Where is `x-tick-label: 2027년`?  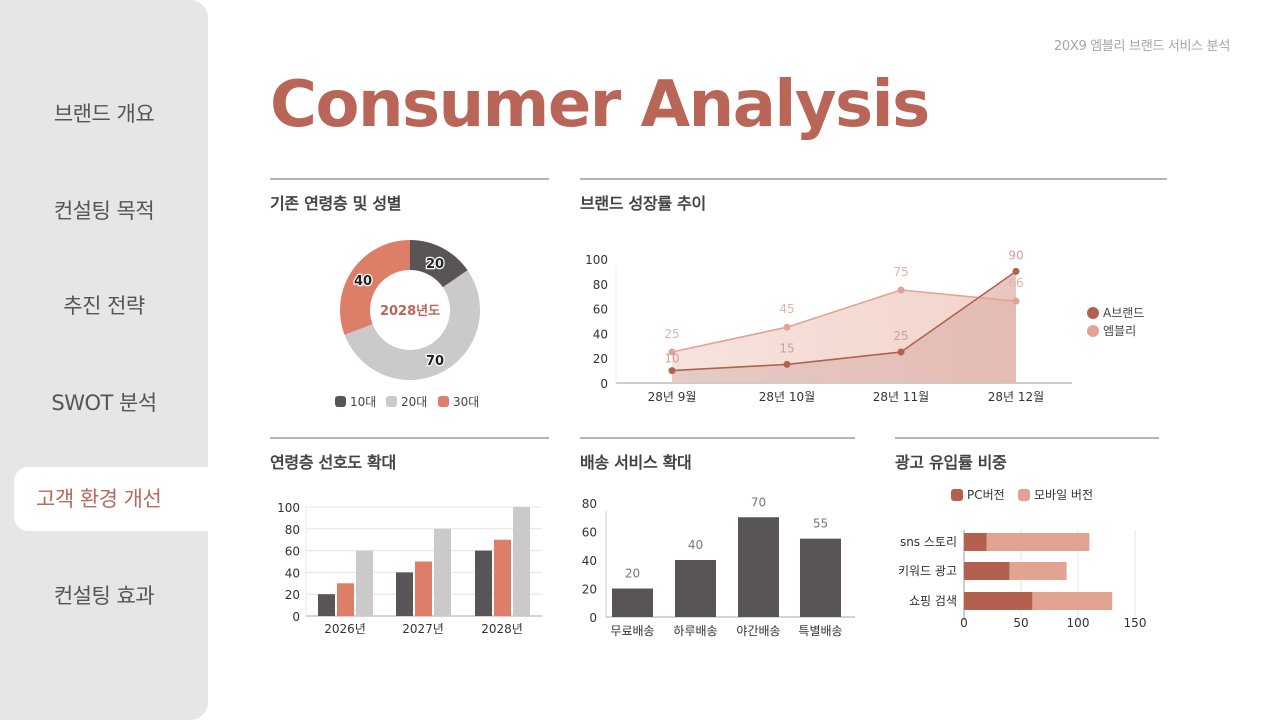 x-tick-label: 2027년 is located at coordinates (423, 629).